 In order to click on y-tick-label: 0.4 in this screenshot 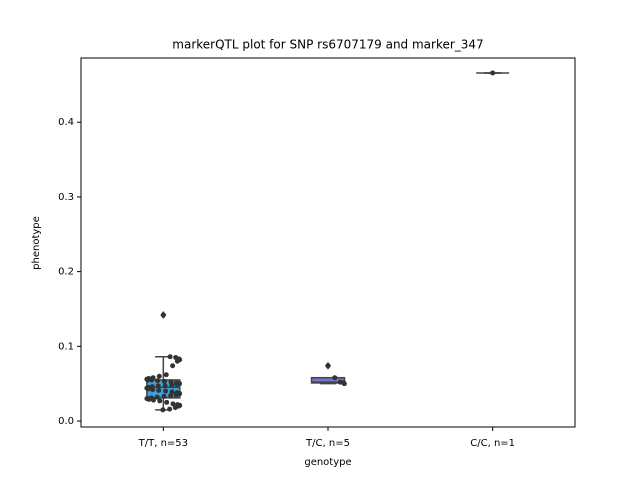, I will do `click(66, 122)`.